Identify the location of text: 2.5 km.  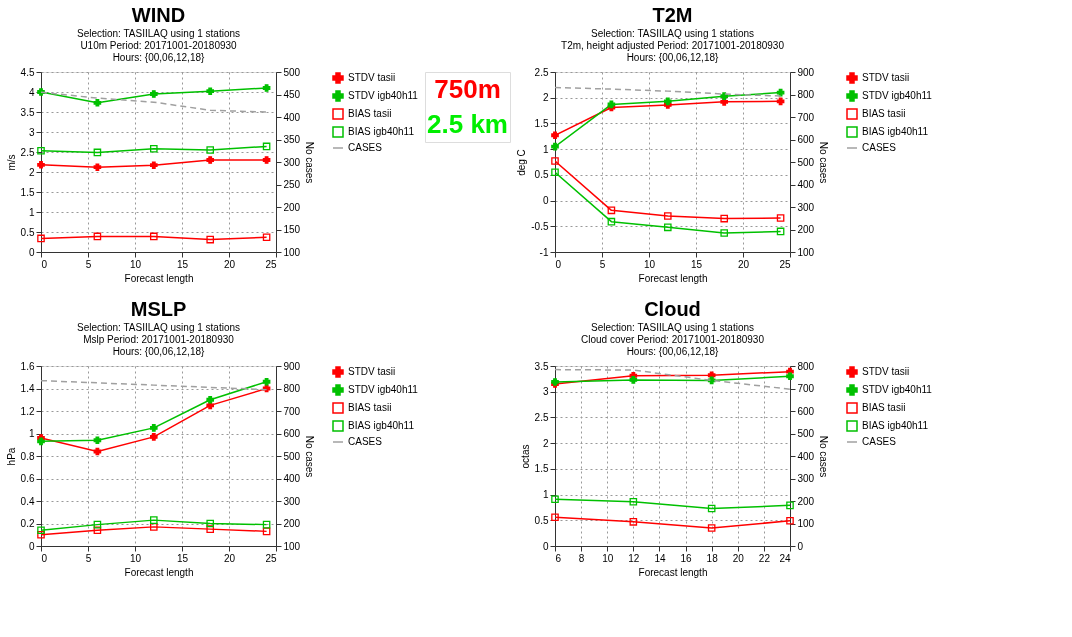
(467, 123).